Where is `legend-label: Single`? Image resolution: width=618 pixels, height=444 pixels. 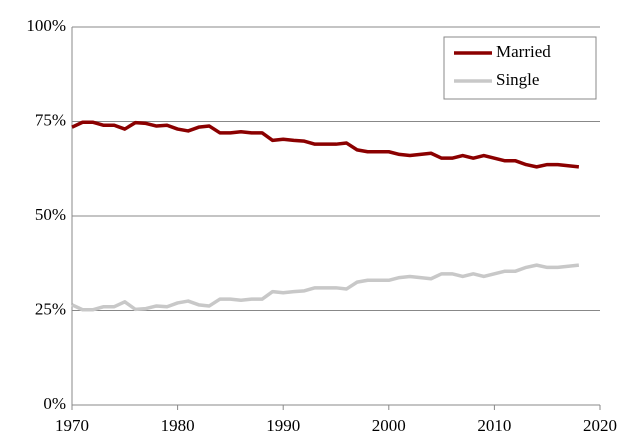 legend-label: Single is located at coordinates (517, 79).